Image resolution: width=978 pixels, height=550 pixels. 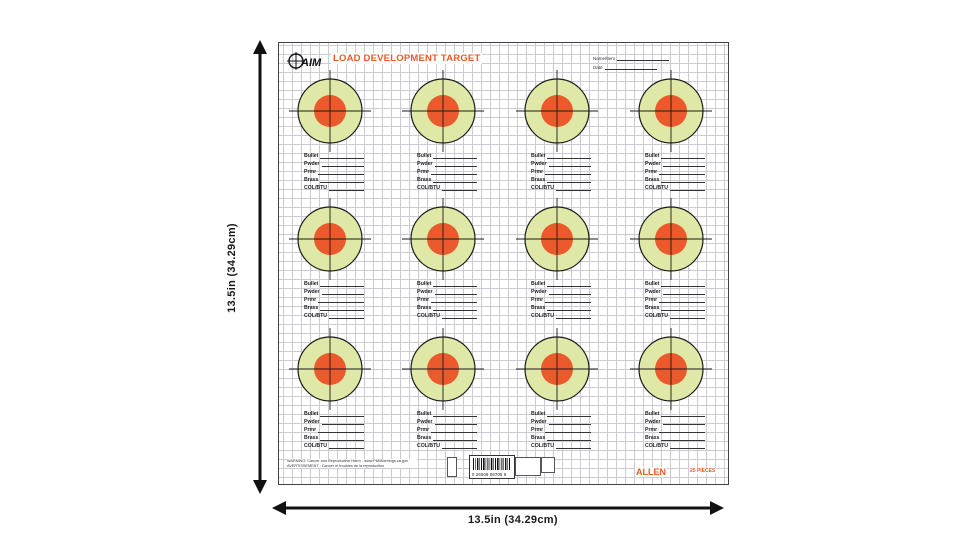 I want to click on width-dimension-label: 13.5in (34.29cm), so click(x=513, y=520).